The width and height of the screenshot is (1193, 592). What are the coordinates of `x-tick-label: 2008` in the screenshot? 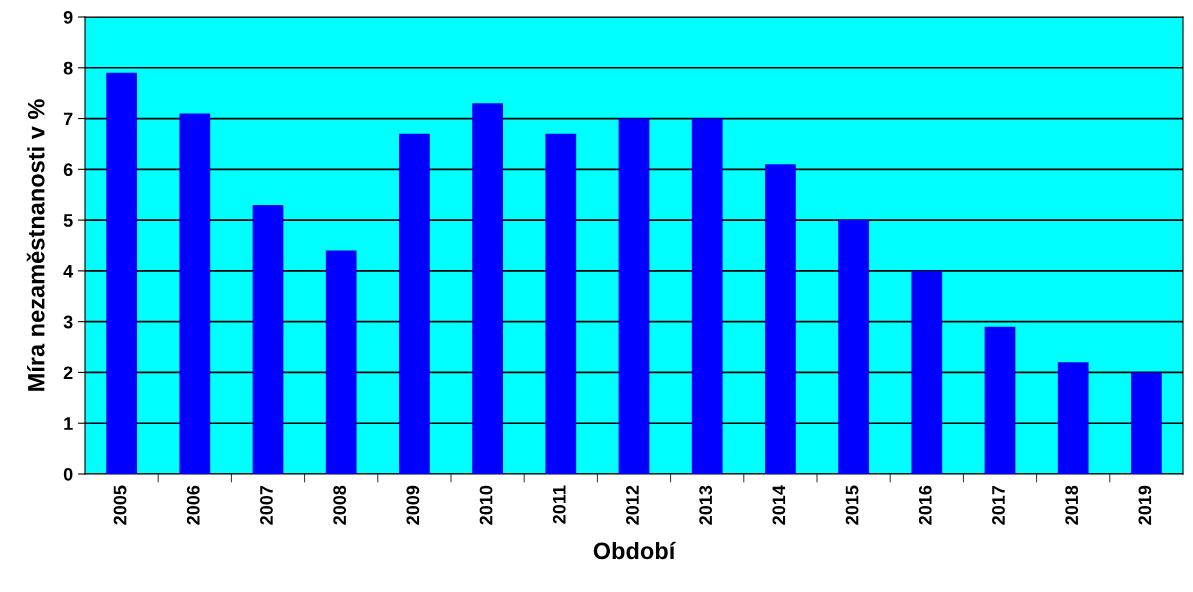 It's located at (340, 505).